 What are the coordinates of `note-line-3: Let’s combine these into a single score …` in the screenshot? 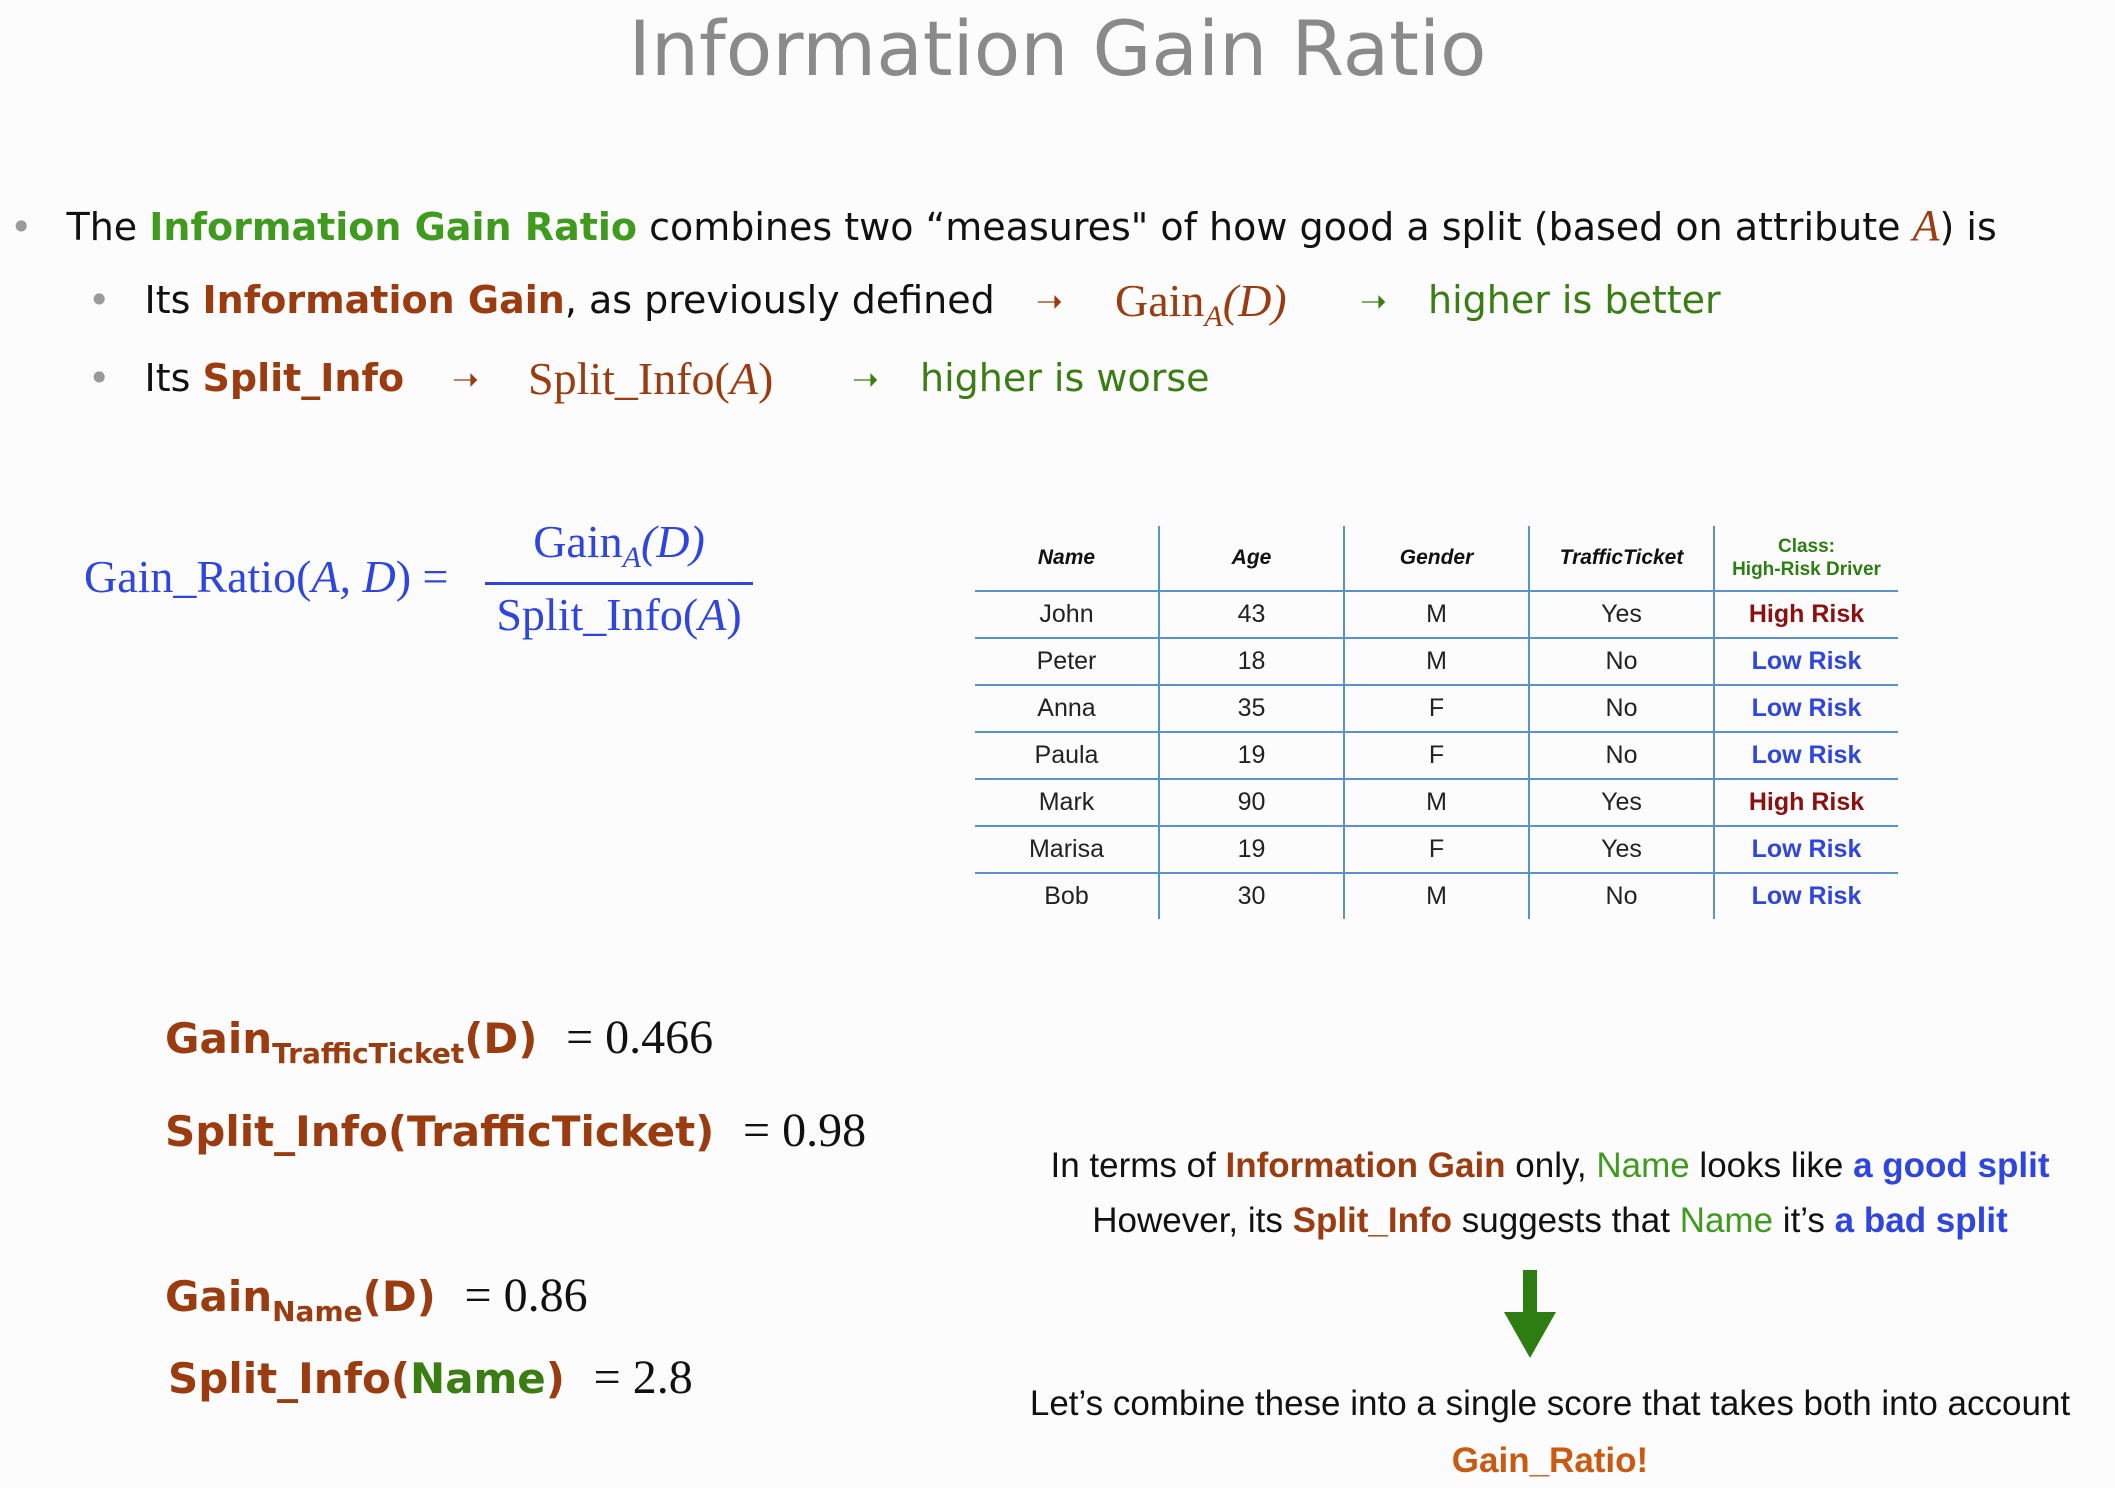 It's located at (1550, 1403).